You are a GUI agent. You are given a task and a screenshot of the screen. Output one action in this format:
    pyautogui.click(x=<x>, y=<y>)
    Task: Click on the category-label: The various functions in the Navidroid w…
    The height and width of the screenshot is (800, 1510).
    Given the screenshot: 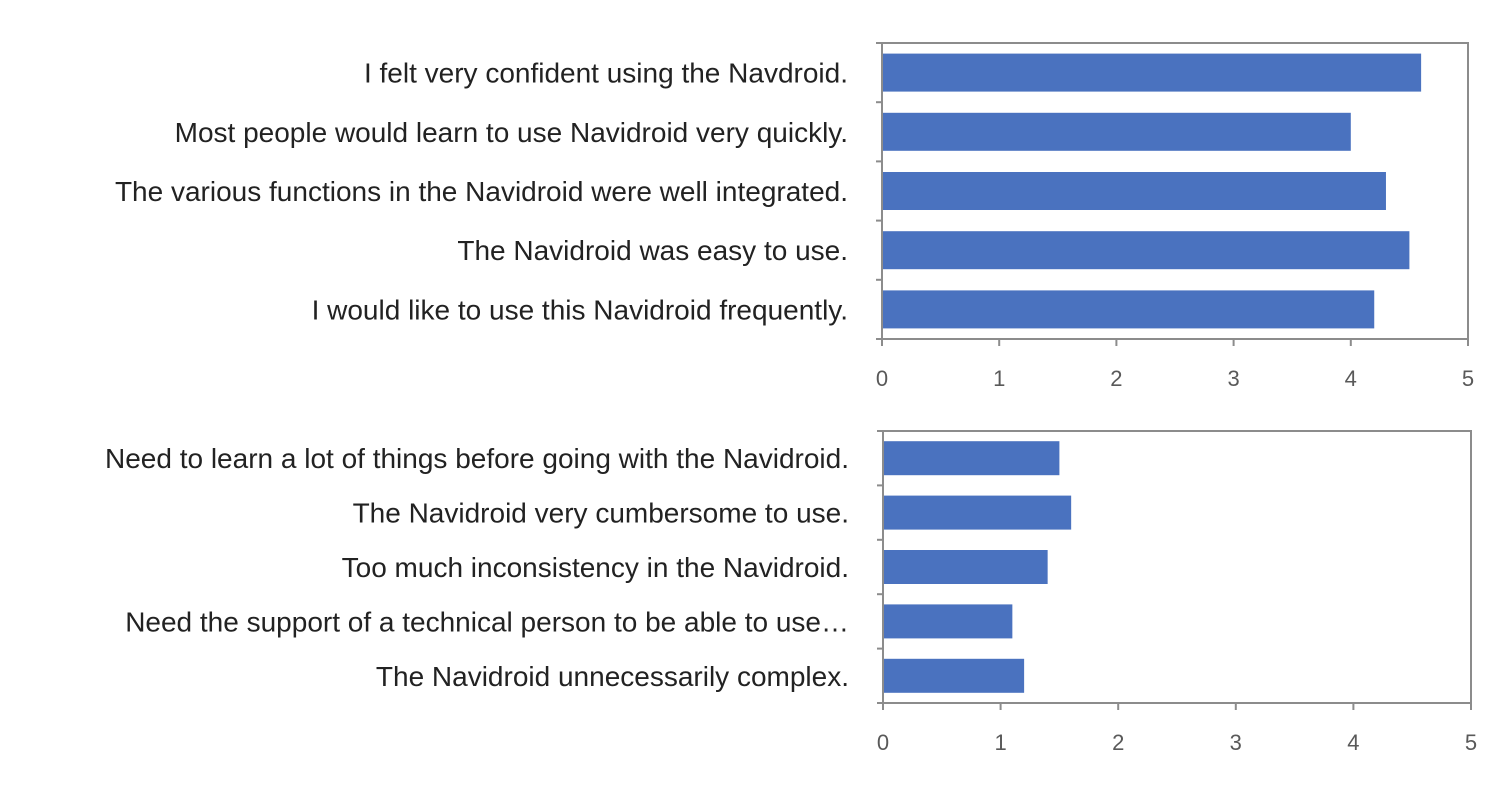 What is the action you would take?
    pyautogui.click(x=481, y=191)
    